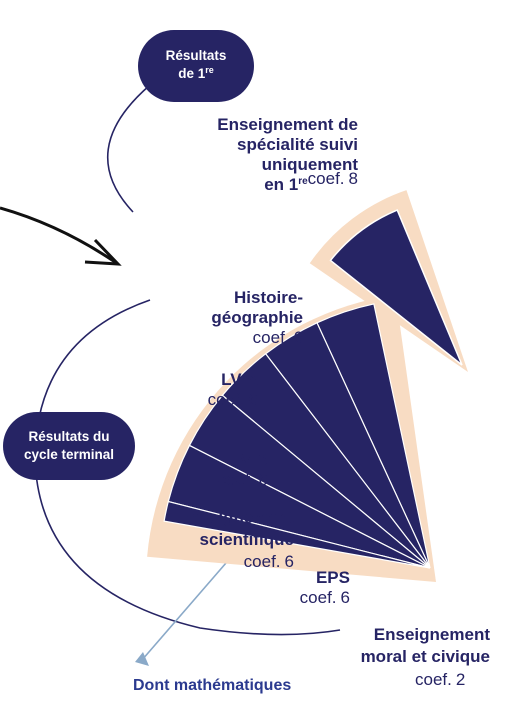 The width and height of the screenshot is (509, 707). Describe the element at coordinates (212, 685) in the screenshot. I see `note: Dont mathématiques` at that location.